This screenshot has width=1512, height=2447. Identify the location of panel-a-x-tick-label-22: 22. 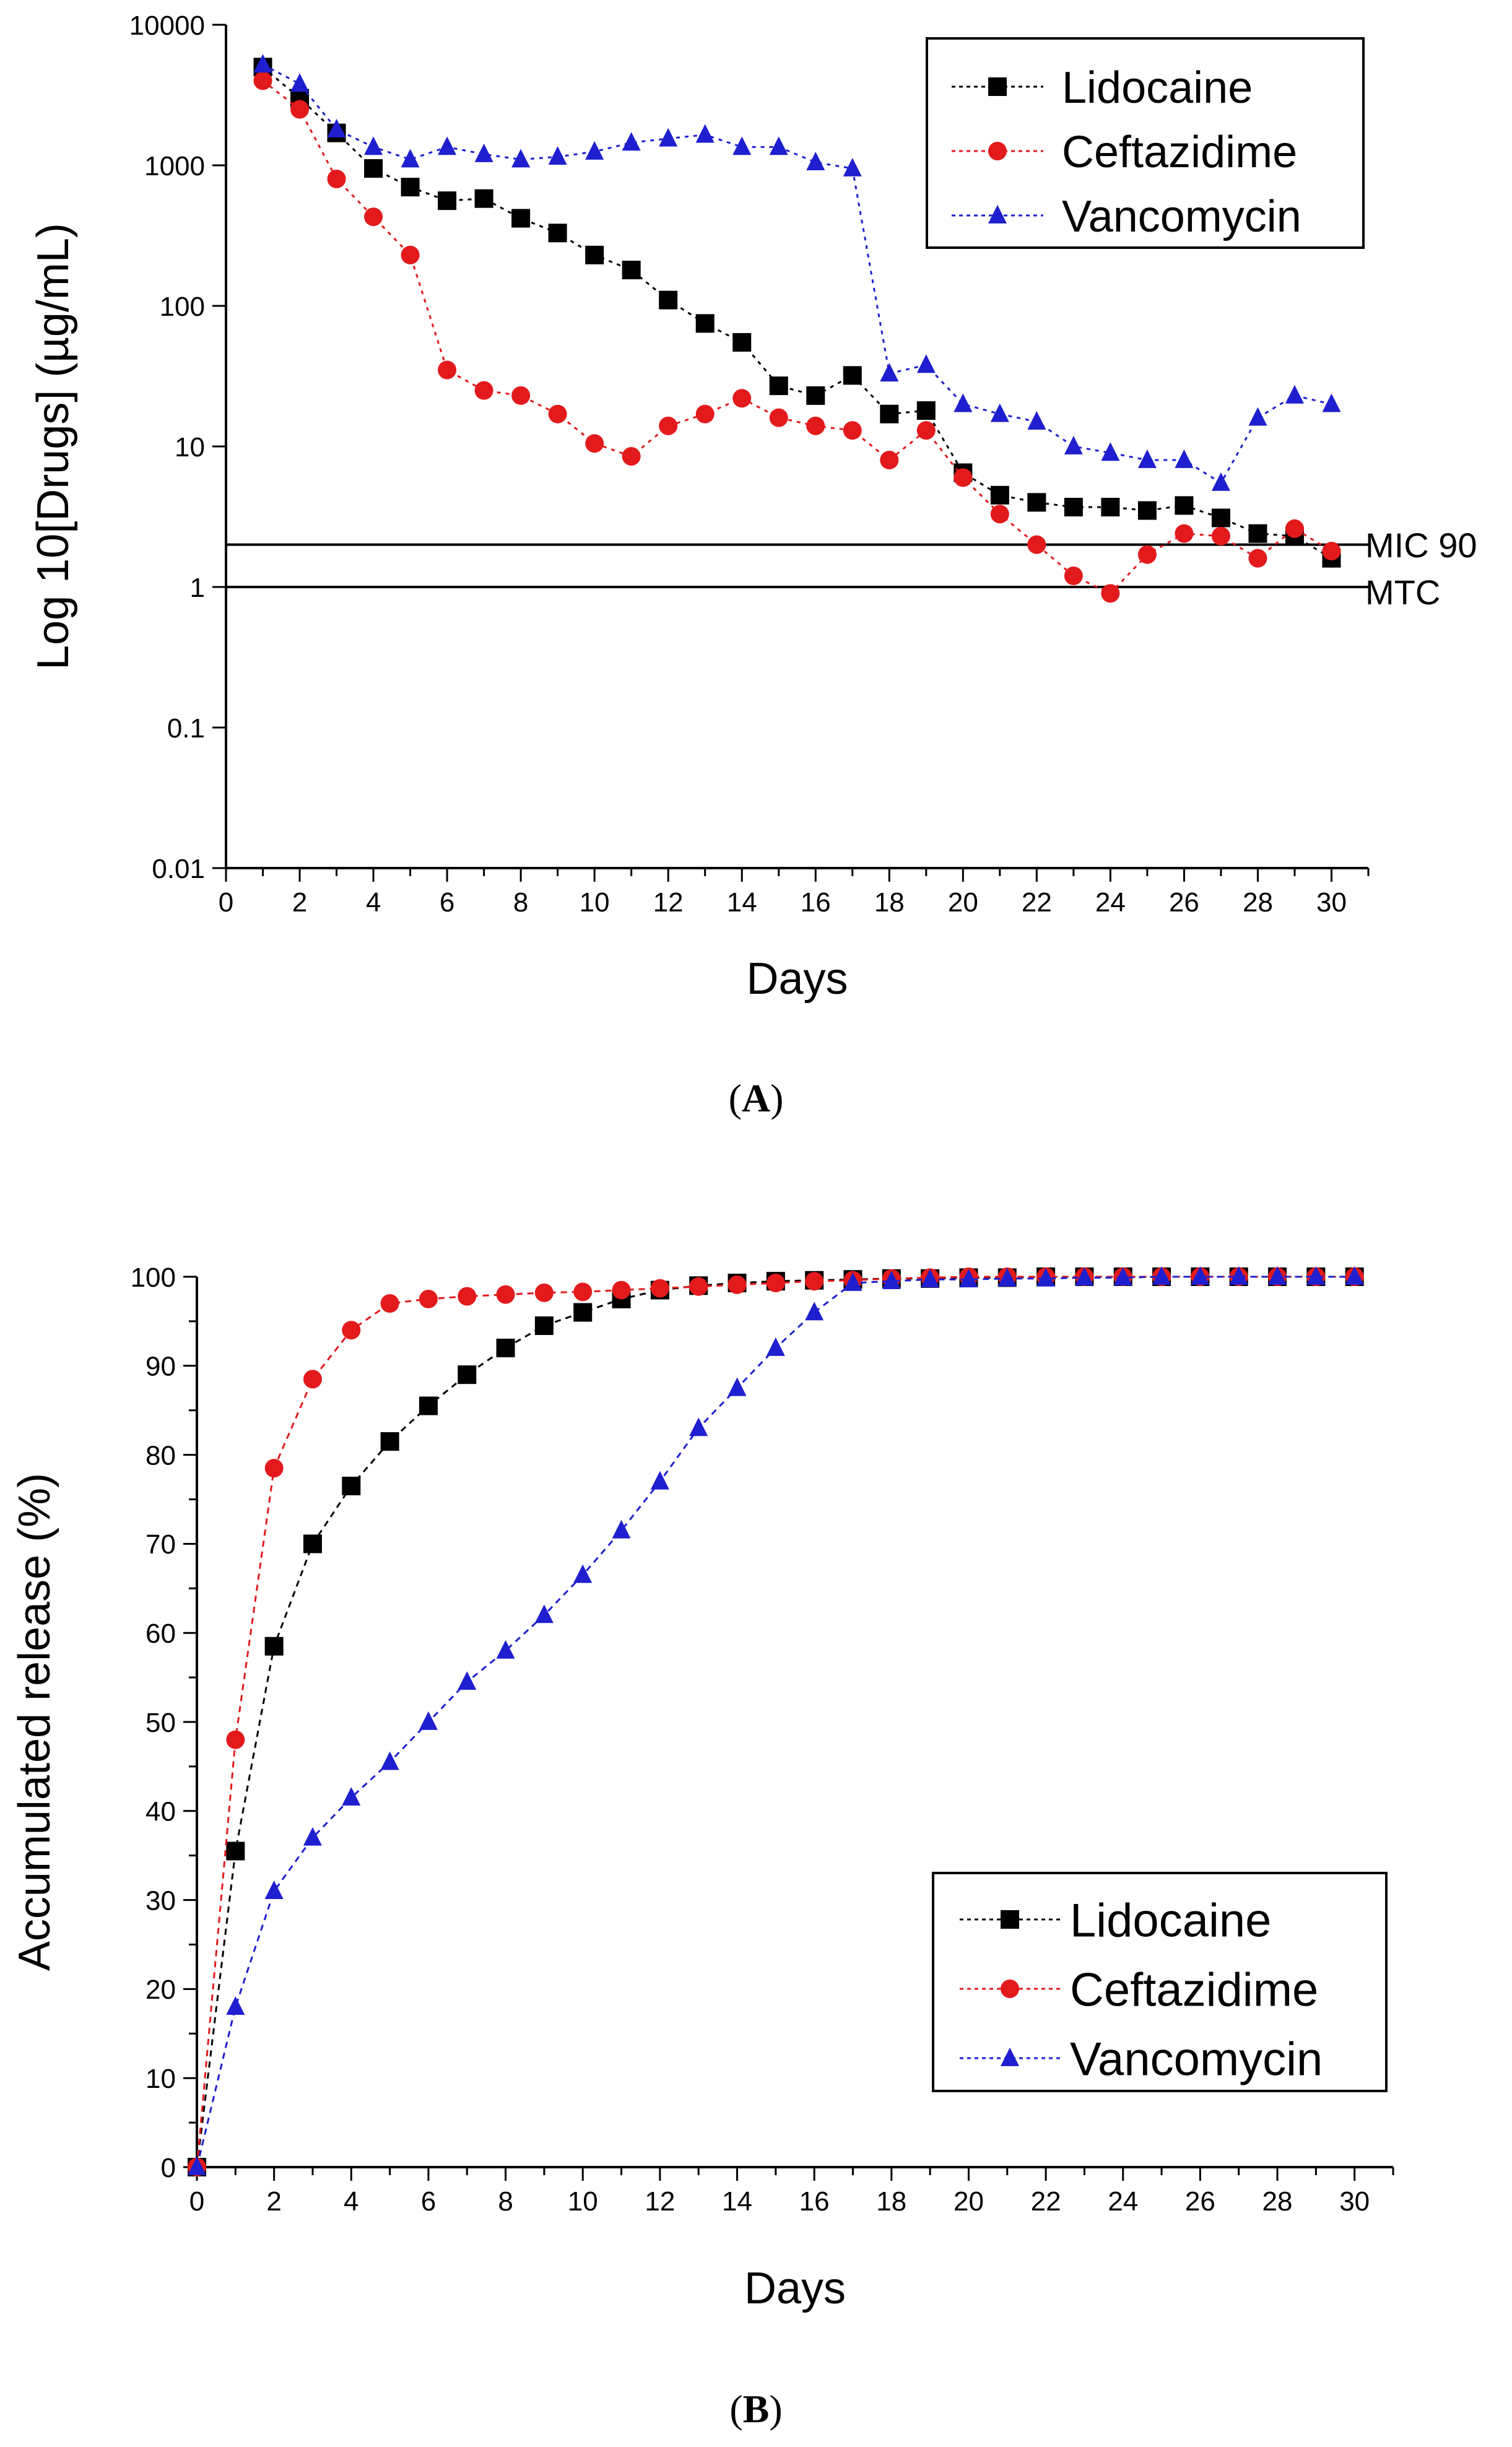
(1037, 902).